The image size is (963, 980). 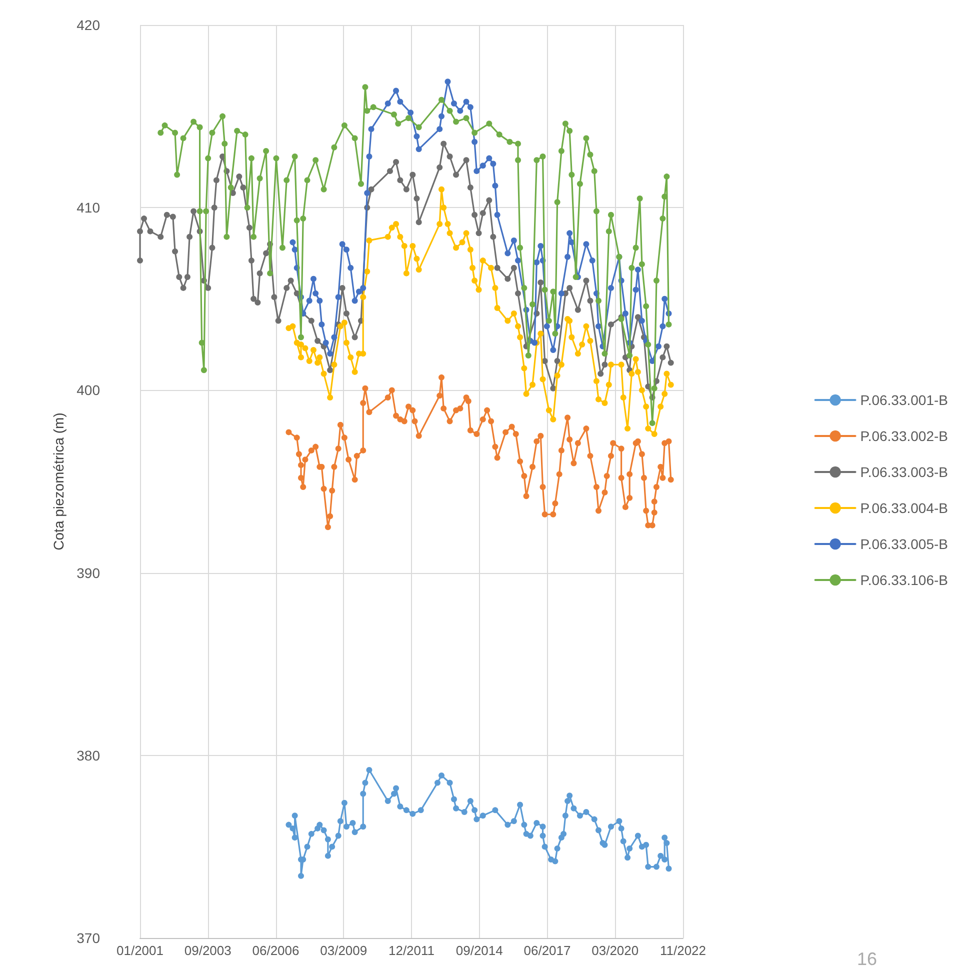 I want to click on y-tick-label: 400, so click(x=88, y=390).